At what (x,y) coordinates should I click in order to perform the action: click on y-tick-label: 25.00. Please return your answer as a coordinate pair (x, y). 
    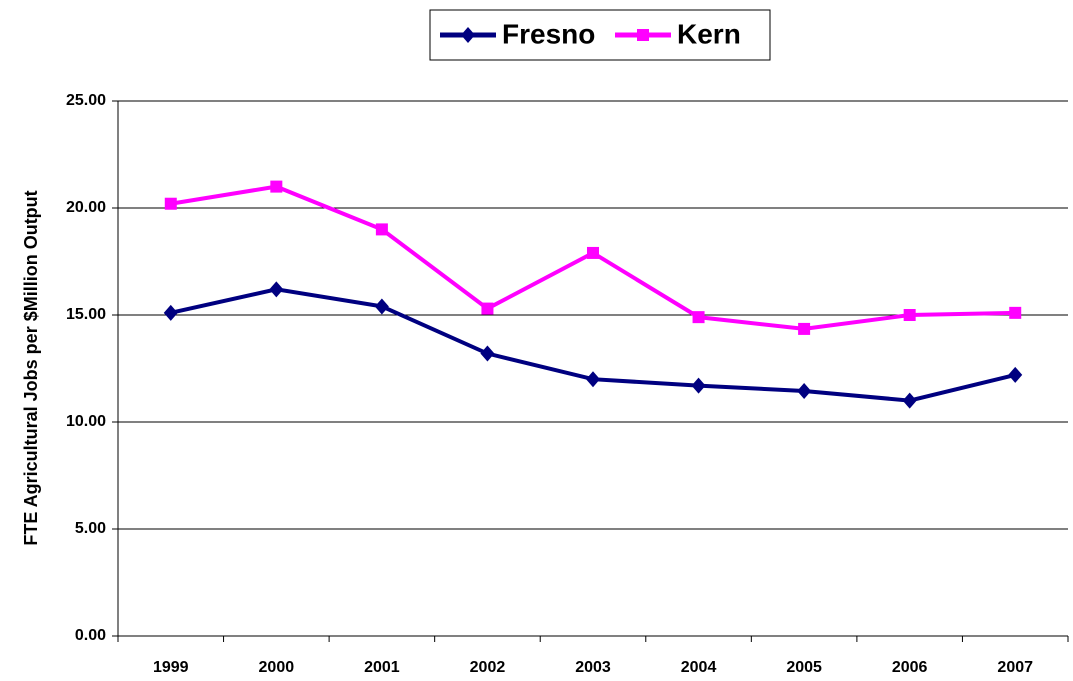
    Looking at the image, I should click on (86, 100).